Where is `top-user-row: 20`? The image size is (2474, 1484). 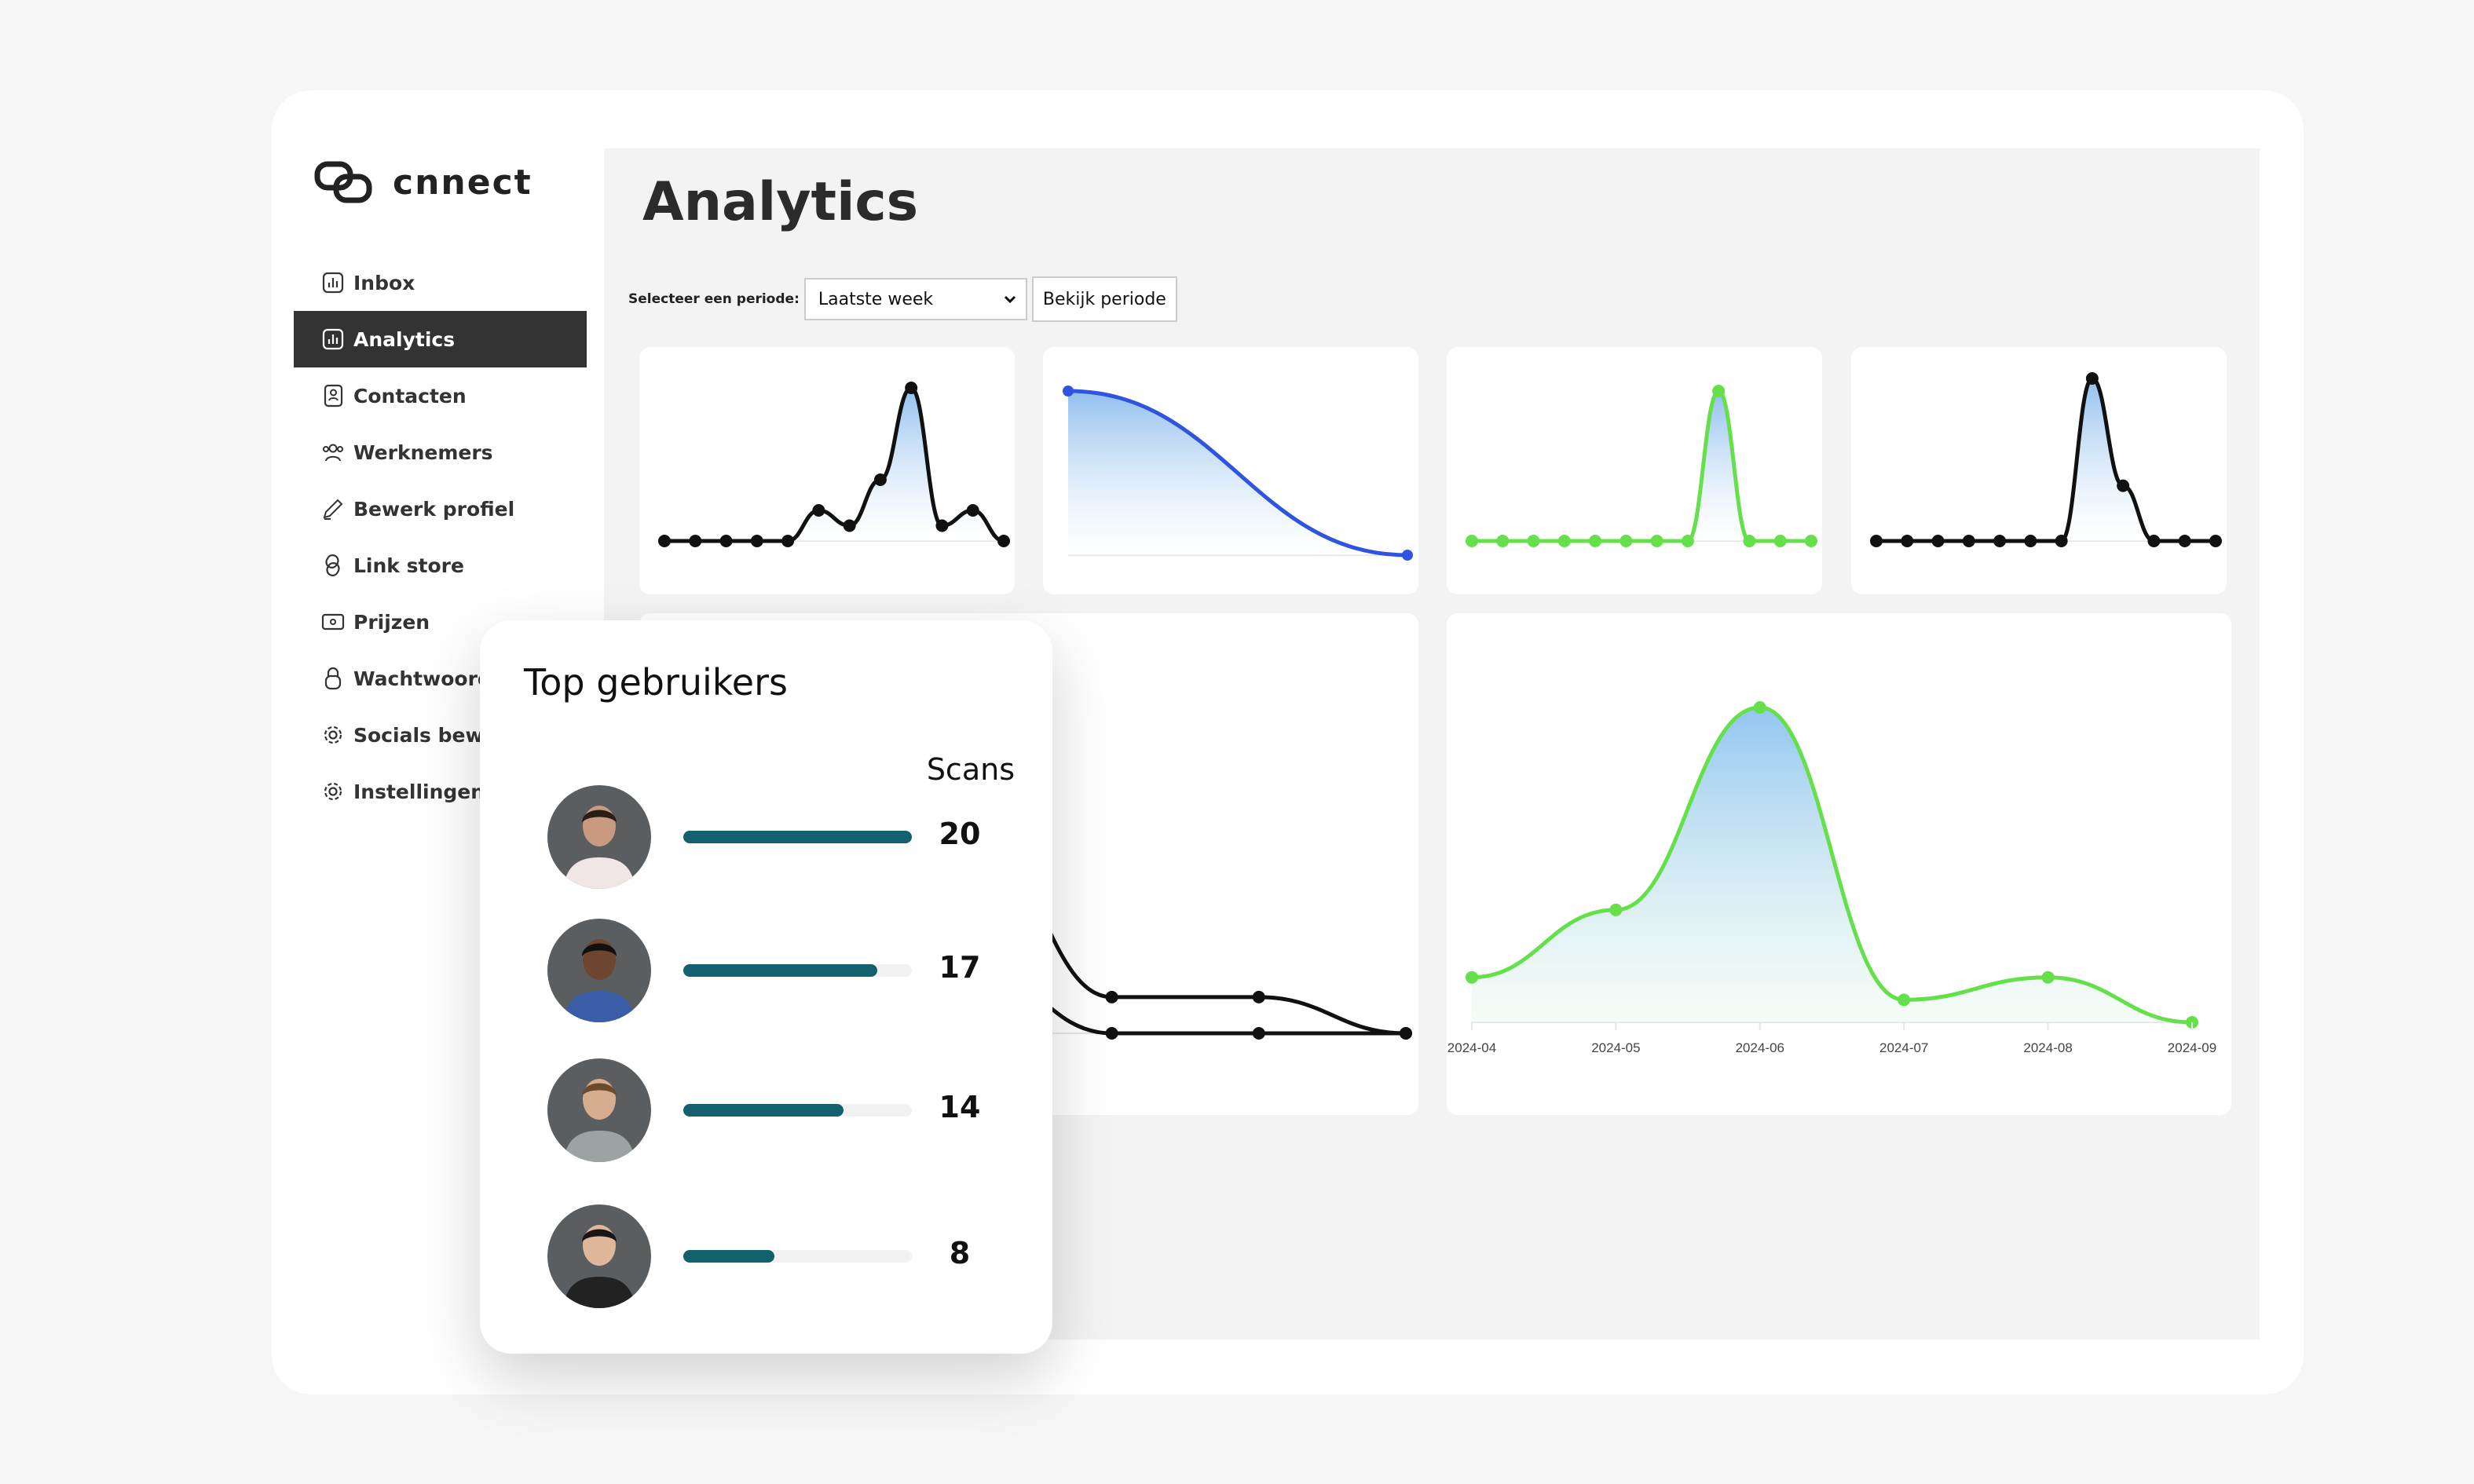 top-user-row: 20 is located at coordinates (783, 837).